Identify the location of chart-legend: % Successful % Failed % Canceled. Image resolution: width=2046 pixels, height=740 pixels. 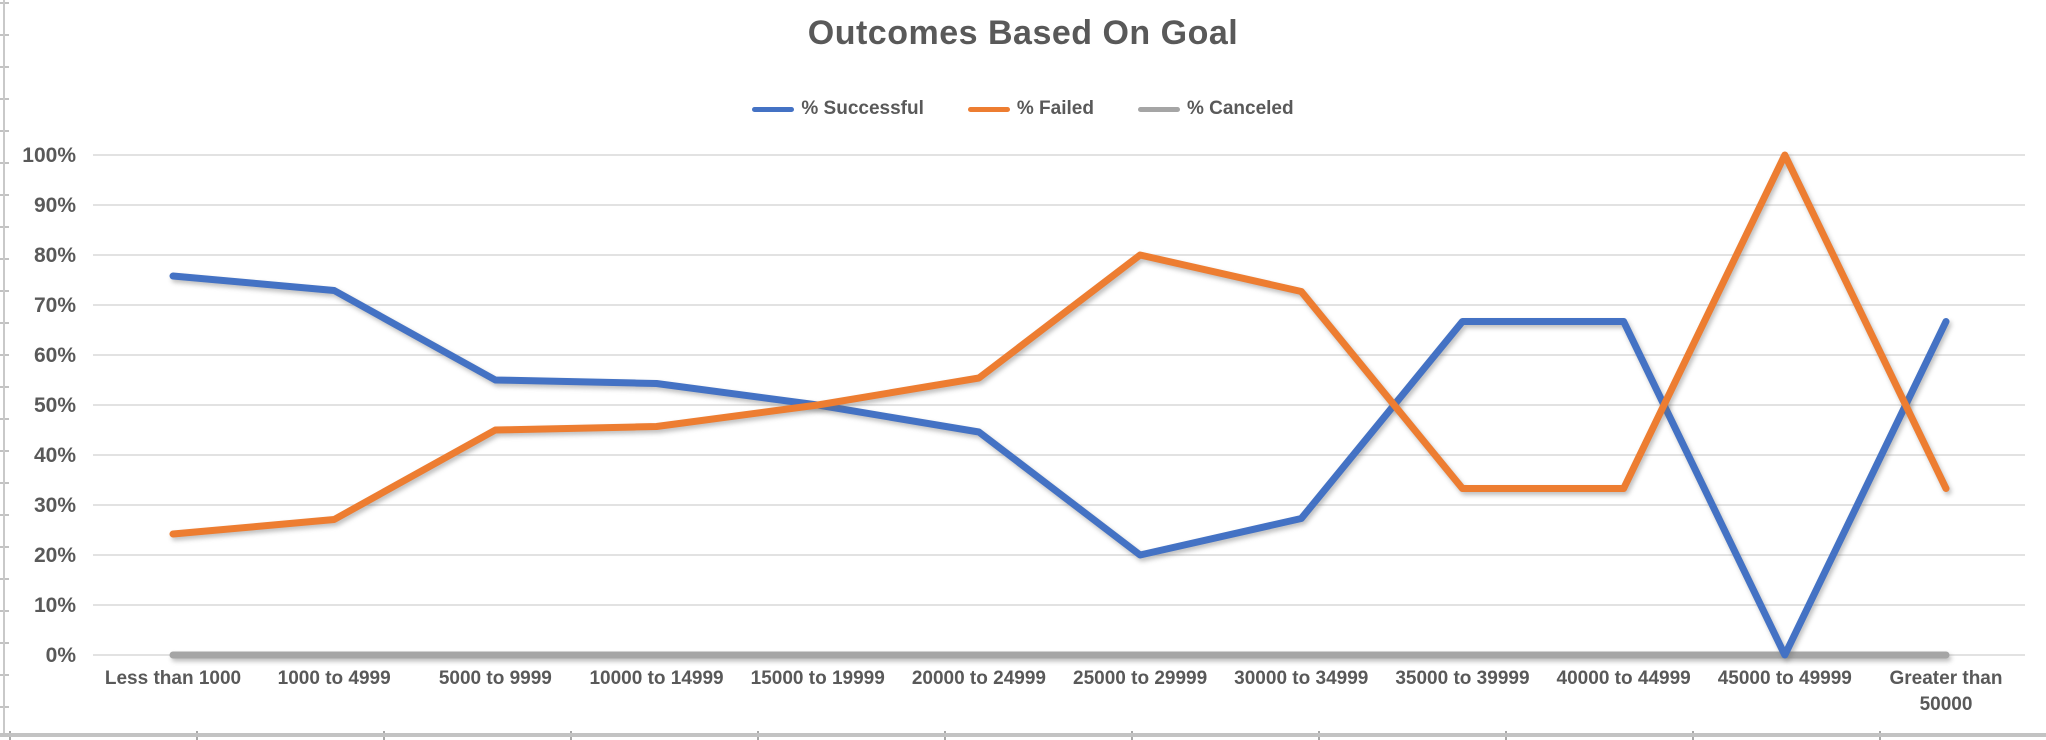
(1023, 109).